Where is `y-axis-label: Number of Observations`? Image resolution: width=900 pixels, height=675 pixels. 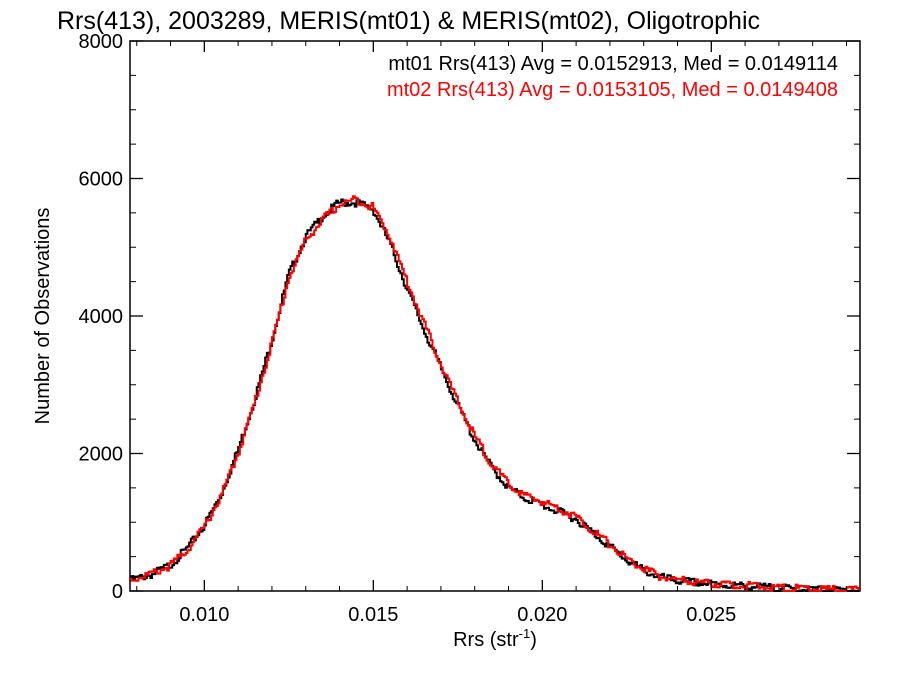 y-axis-label: Number of Observations is located at coordinates (43, 316).